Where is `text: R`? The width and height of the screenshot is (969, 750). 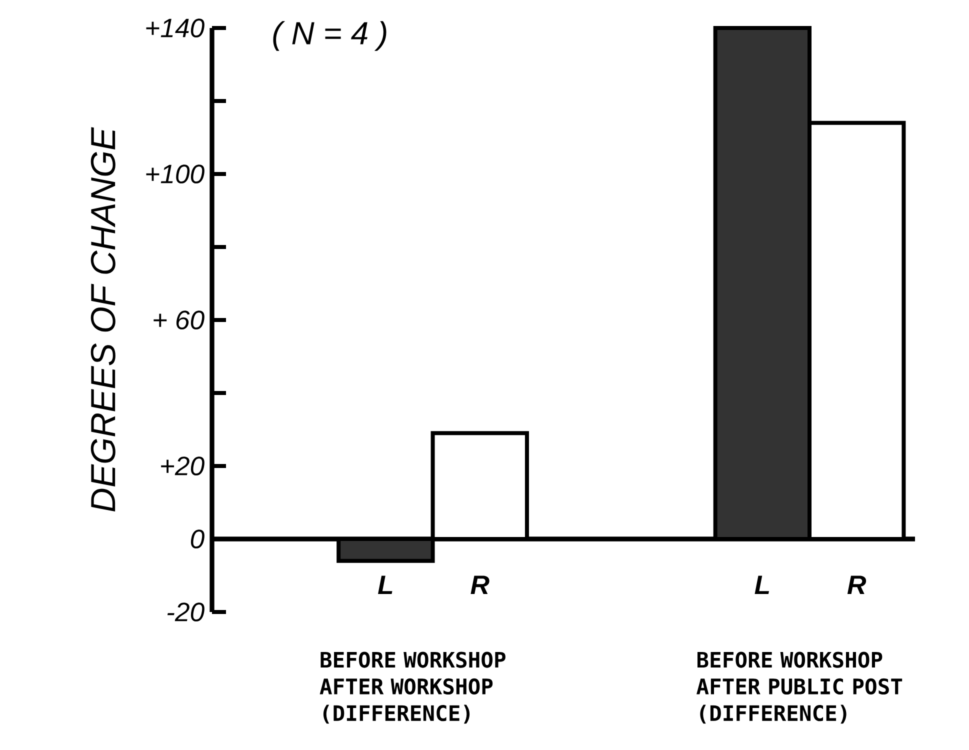 text: R is located at coordinates (856, 585).